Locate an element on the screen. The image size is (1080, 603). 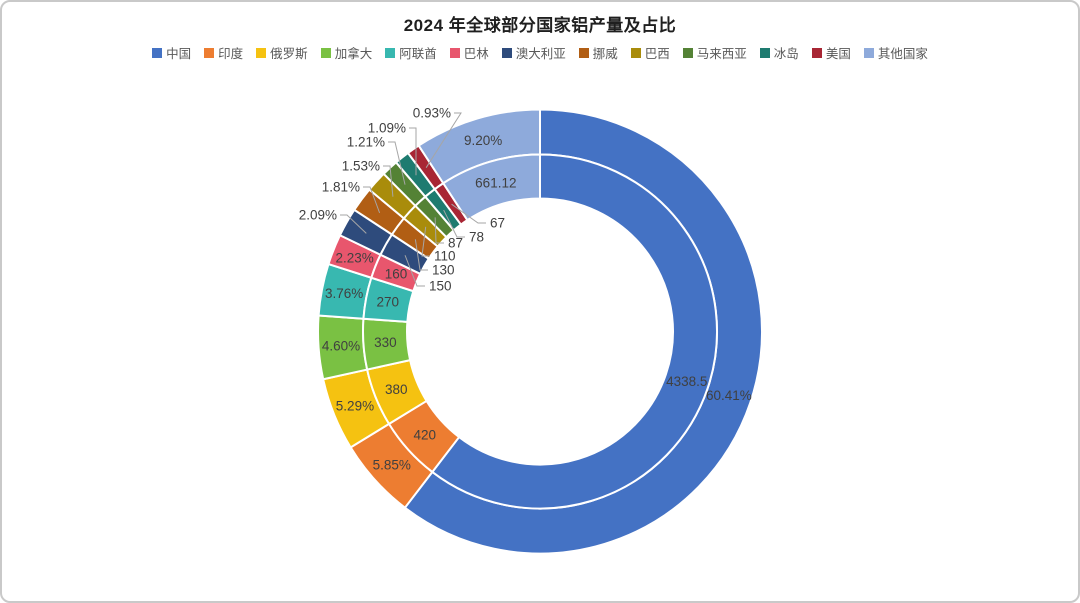
percent-label-1: 5.85% is located at coordinates (392, 464).